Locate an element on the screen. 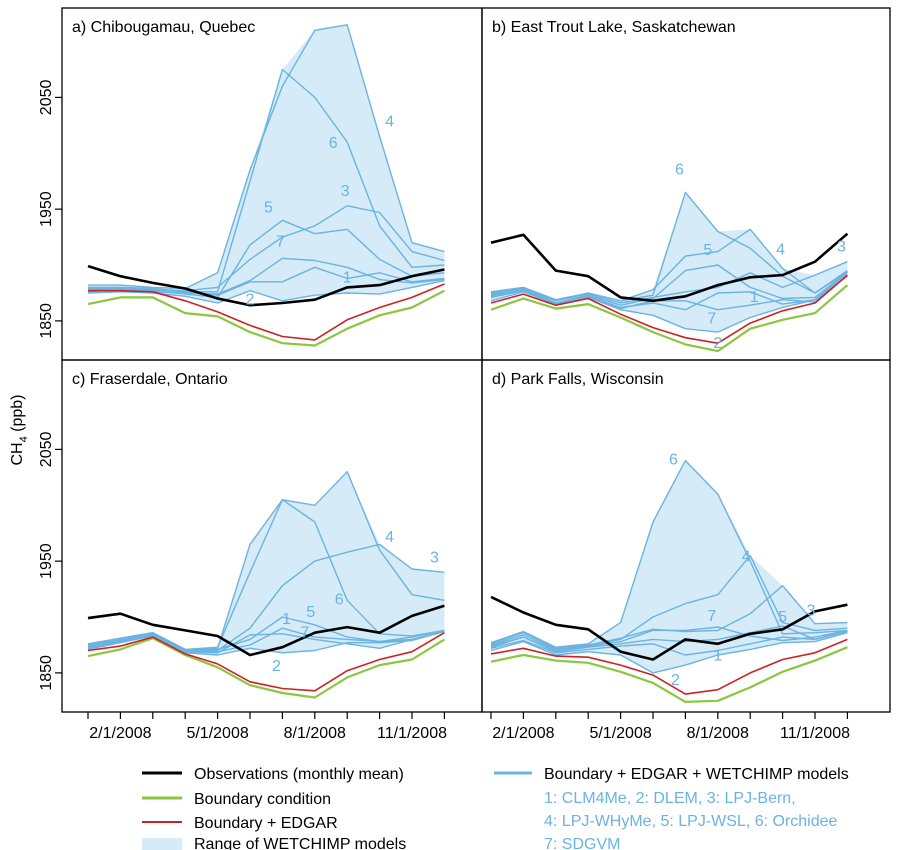 Image resolution: width=898 pixels, height=850 pixels. legend-swatch-range is located at coordinates (162, 844).